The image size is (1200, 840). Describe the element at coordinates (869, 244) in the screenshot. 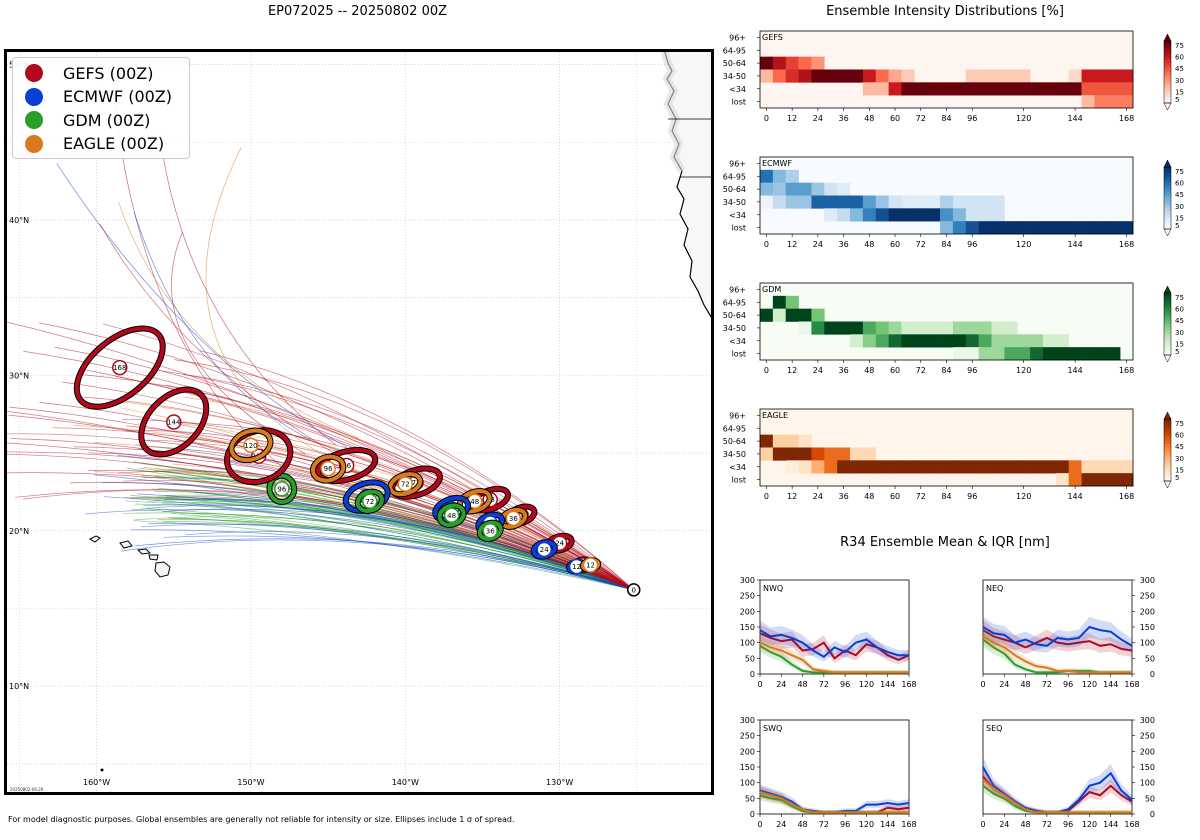

I see `heatmap-x-label: 48` at that location.